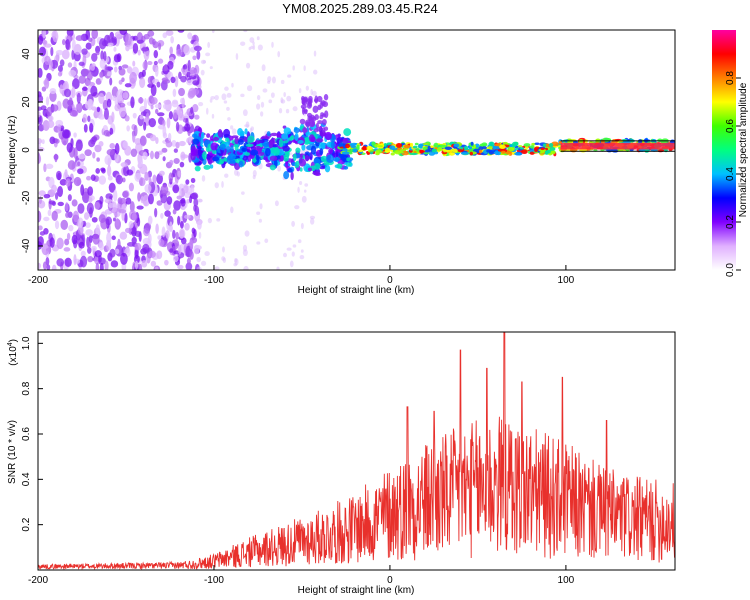 Image resolution: width=750 pixels, height=600 pixels. Describe the element at coordinates (566, 580) in the screenshot. I see `snr-x-tick-label: 100` at that location.